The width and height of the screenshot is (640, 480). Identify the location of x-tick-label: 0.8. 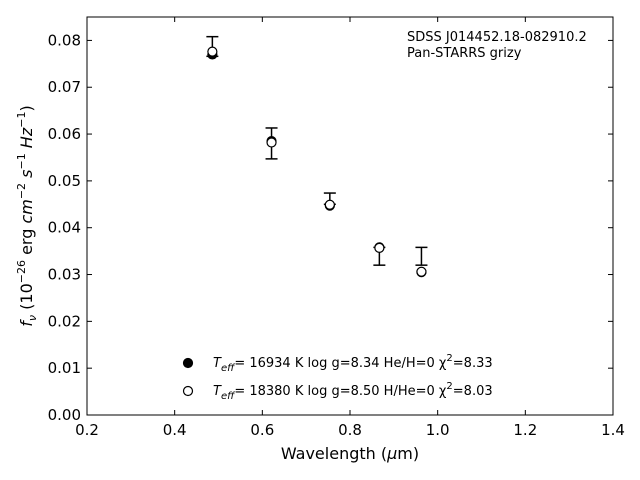
(350, 430).